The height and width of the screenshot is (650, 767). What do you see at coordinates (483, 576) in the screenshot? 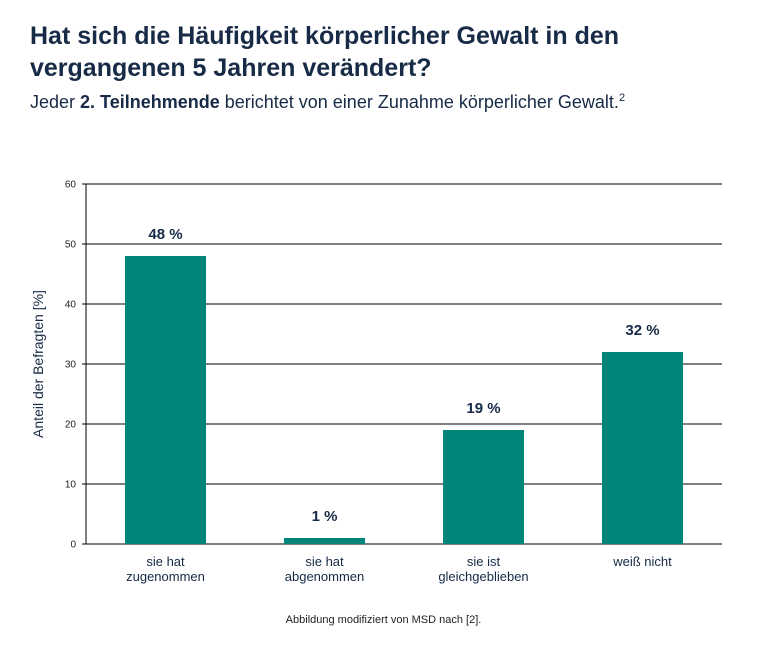
I see `x-tick-label: gleichgeblieben` at bounding box center [483, 576].